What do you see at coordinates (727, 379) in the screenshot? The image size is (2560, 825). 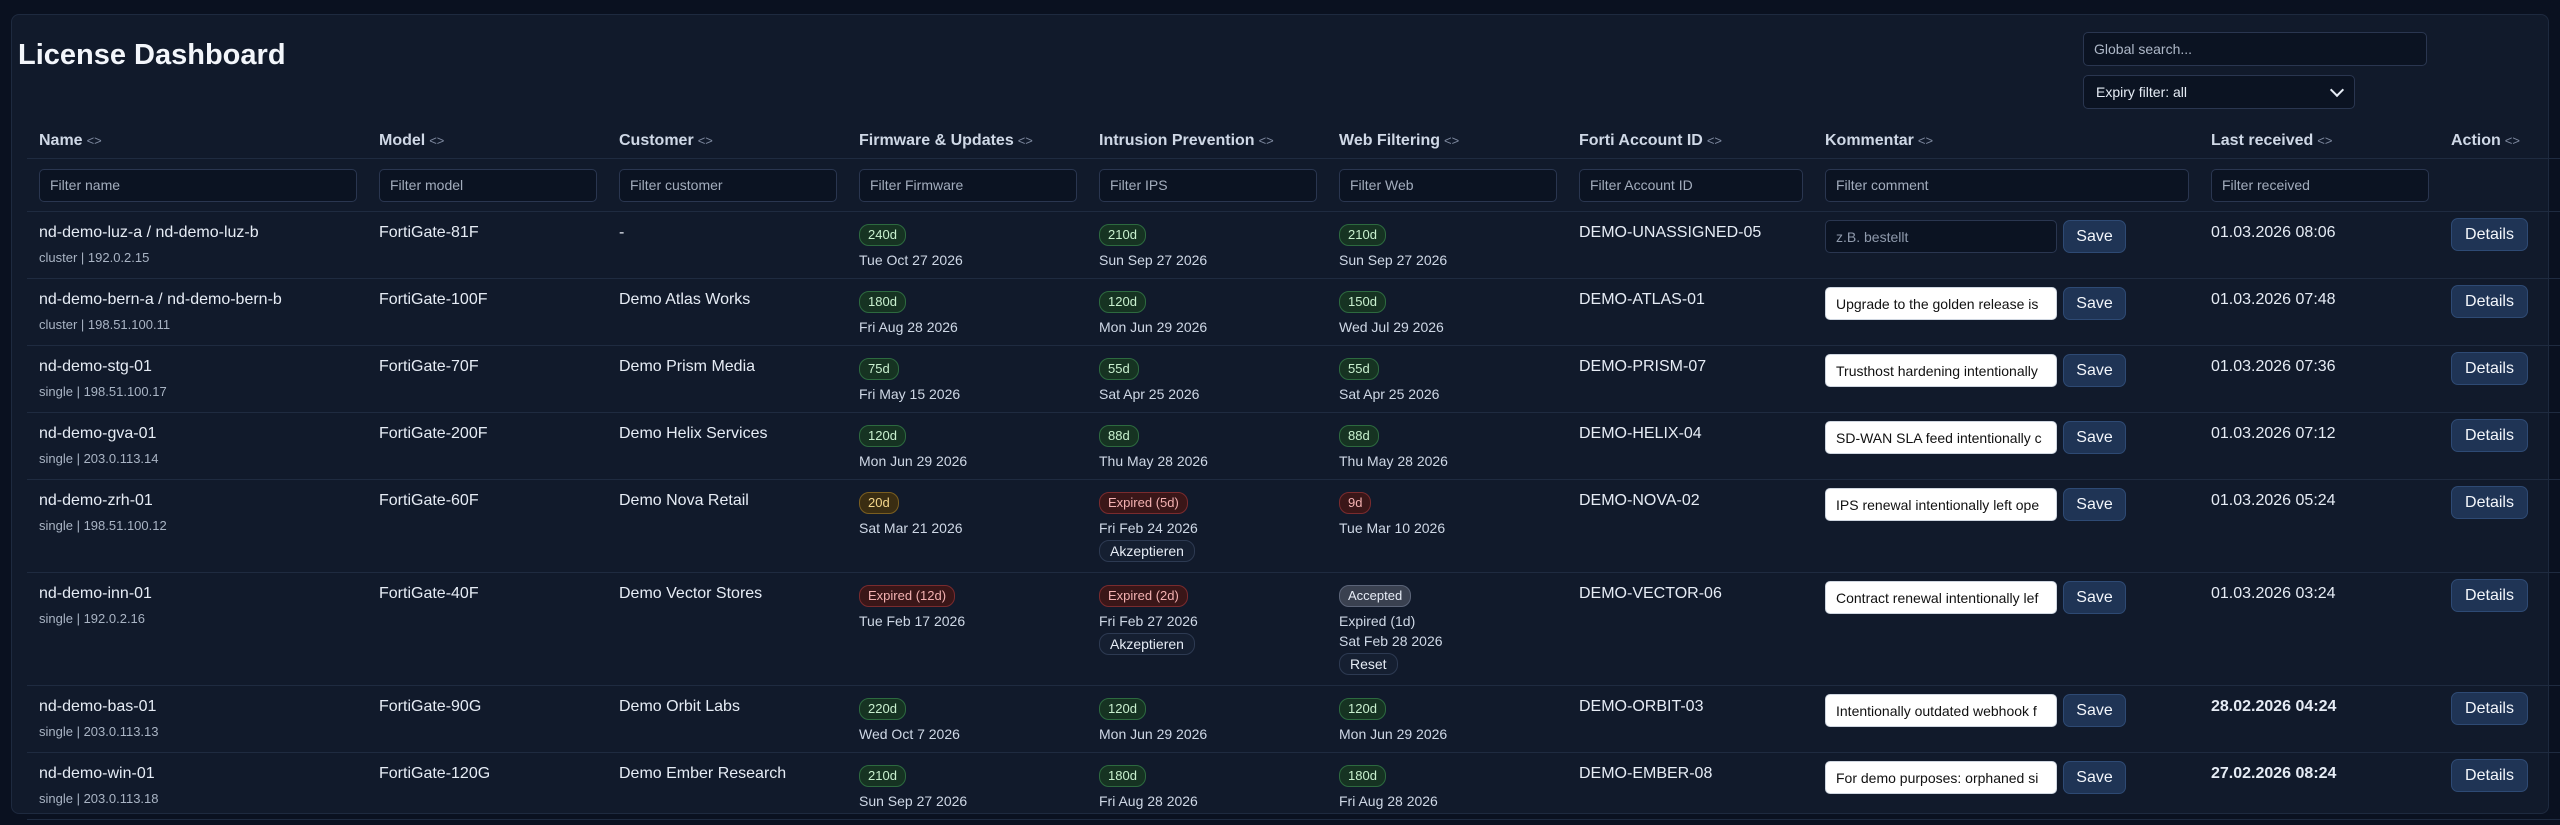 I see `customer-cell: Demo Prism Media` at bounding box center [727, 379].